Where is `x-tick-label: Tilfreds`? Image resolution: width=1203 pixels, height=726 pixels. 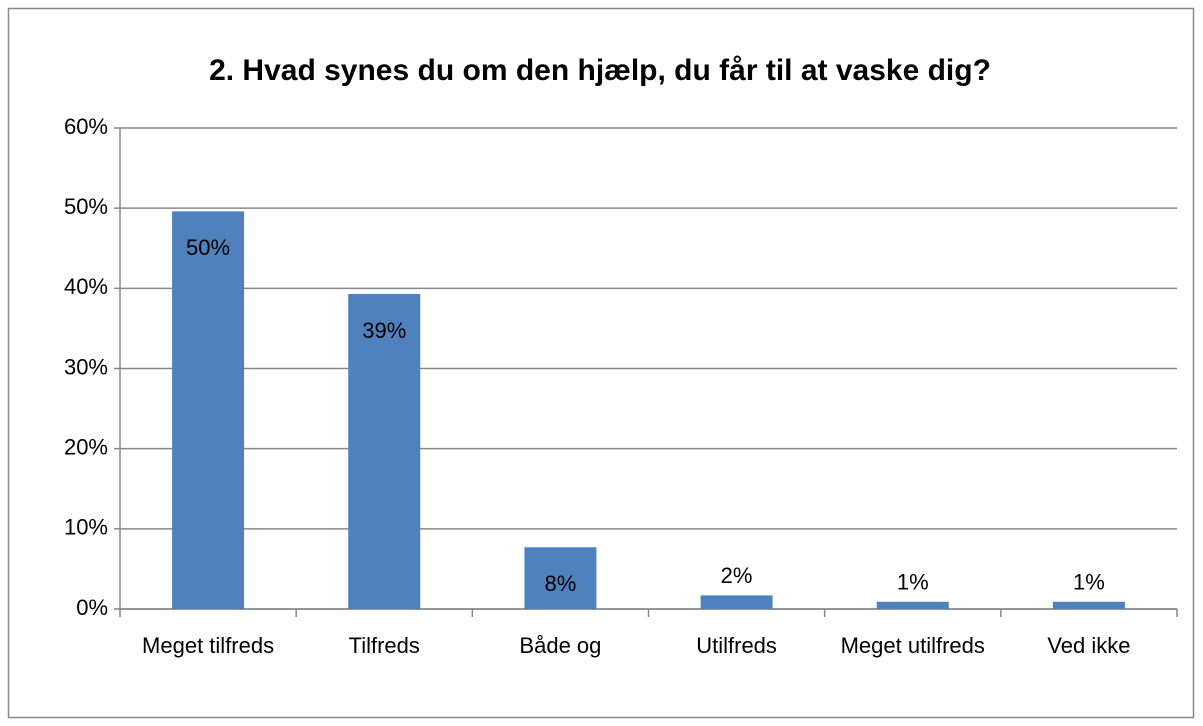
x-tick-label: Tilfreds is located at coordinates (384, 645).